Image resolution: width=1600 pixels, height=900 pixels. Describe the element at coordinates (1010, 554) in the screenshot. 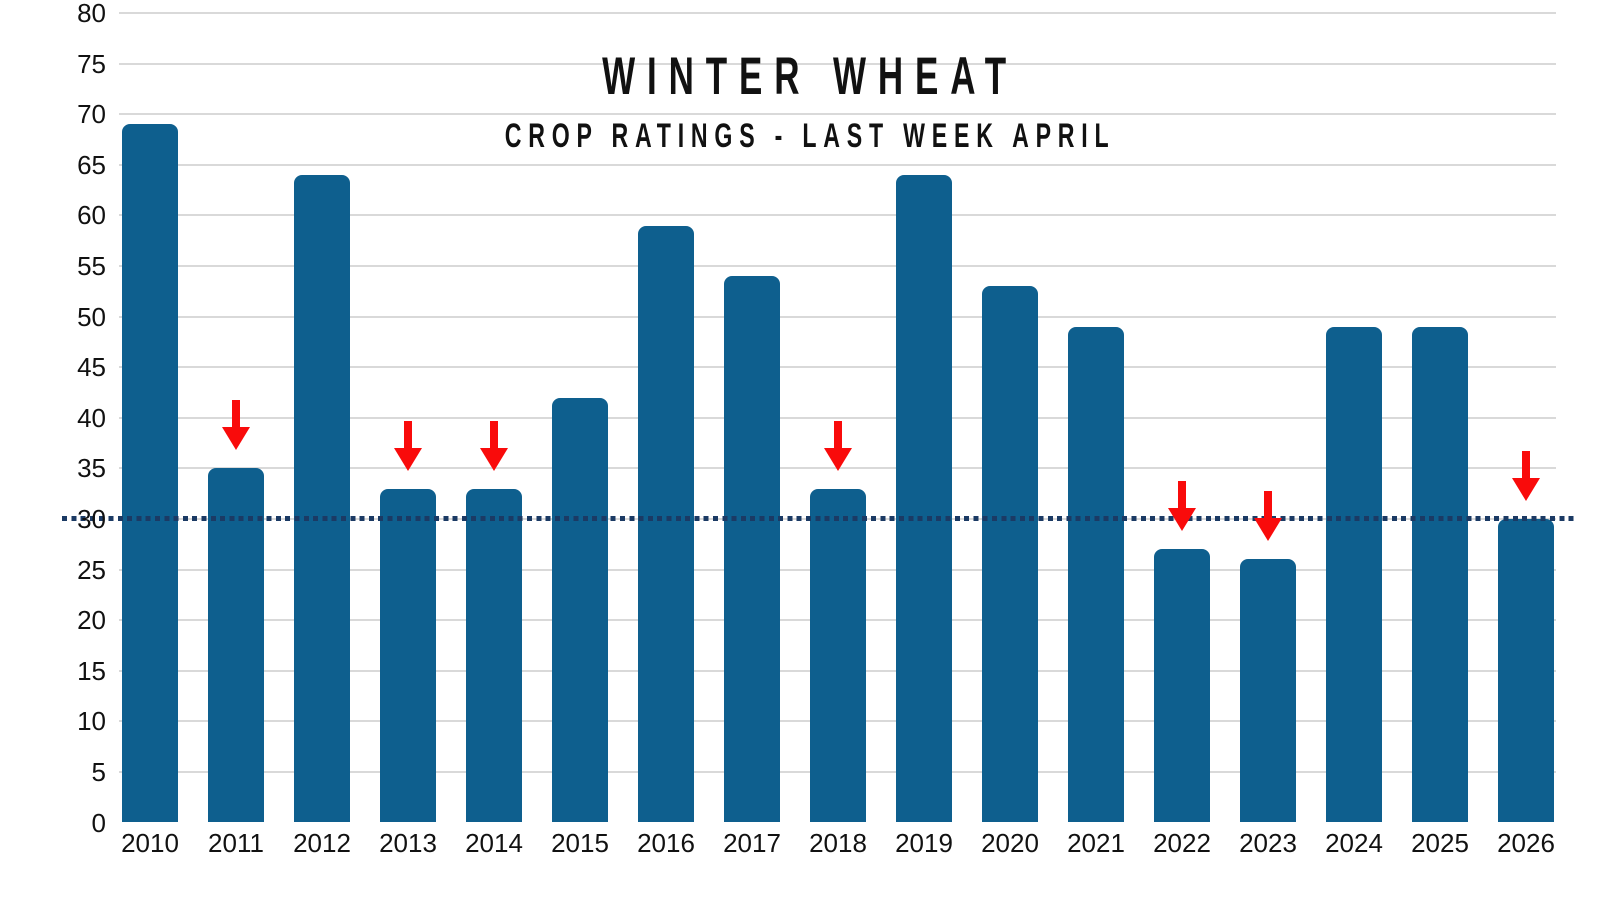

I see `bar-2020` at that location.